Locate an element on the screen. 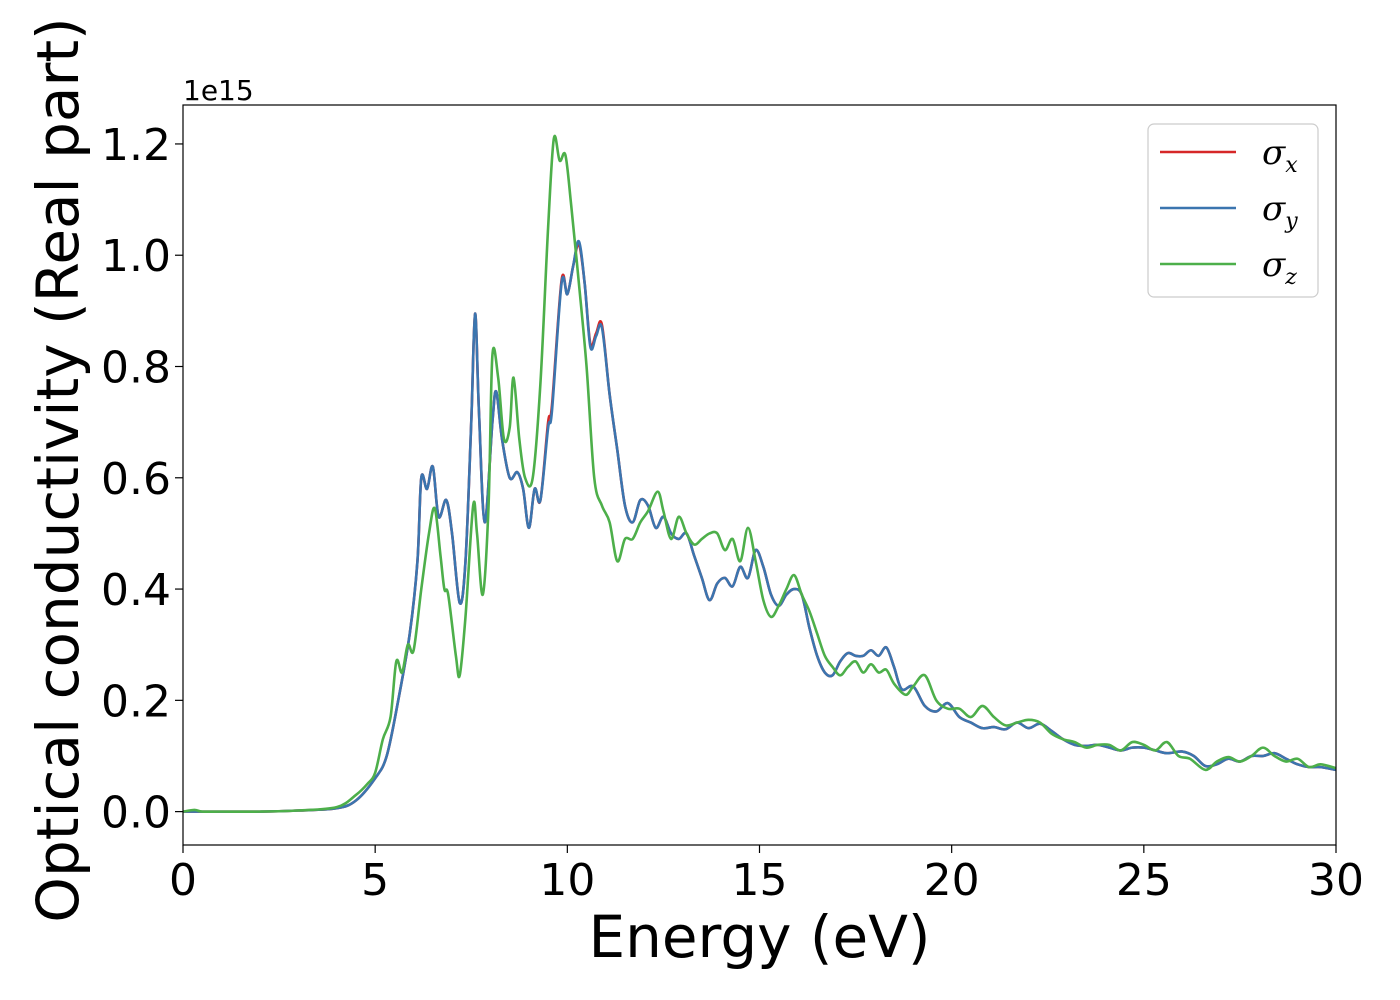  x-tick-label: 10 is located at coordinates (567, 880).